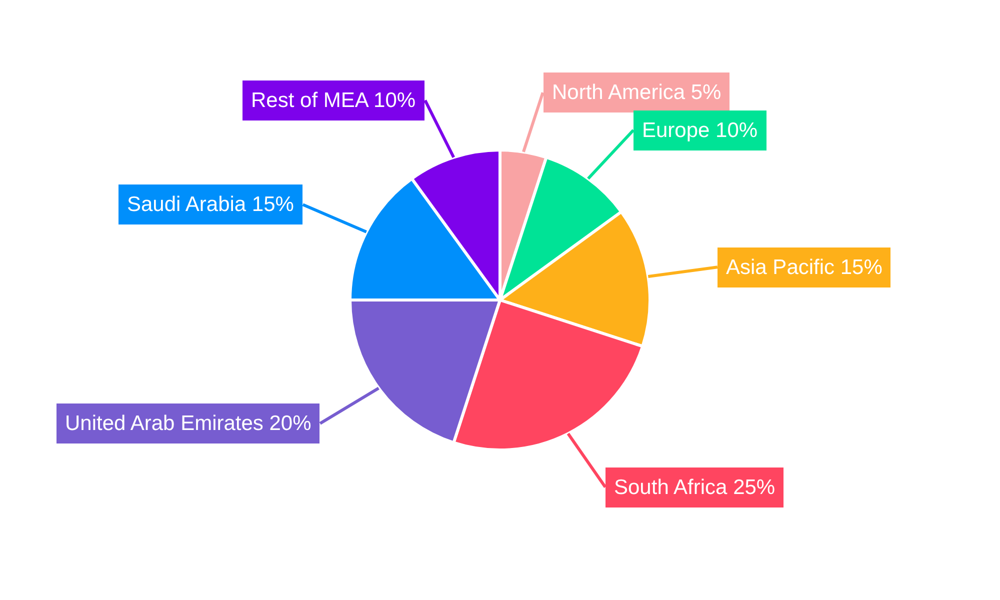 Image resolution: width=1000 pixels, height=600 pixels. What do you see at coordinates (695, 487) in the screenshot?
I see `slice-label: South Africa 25%` at bounding box center [695, 487].